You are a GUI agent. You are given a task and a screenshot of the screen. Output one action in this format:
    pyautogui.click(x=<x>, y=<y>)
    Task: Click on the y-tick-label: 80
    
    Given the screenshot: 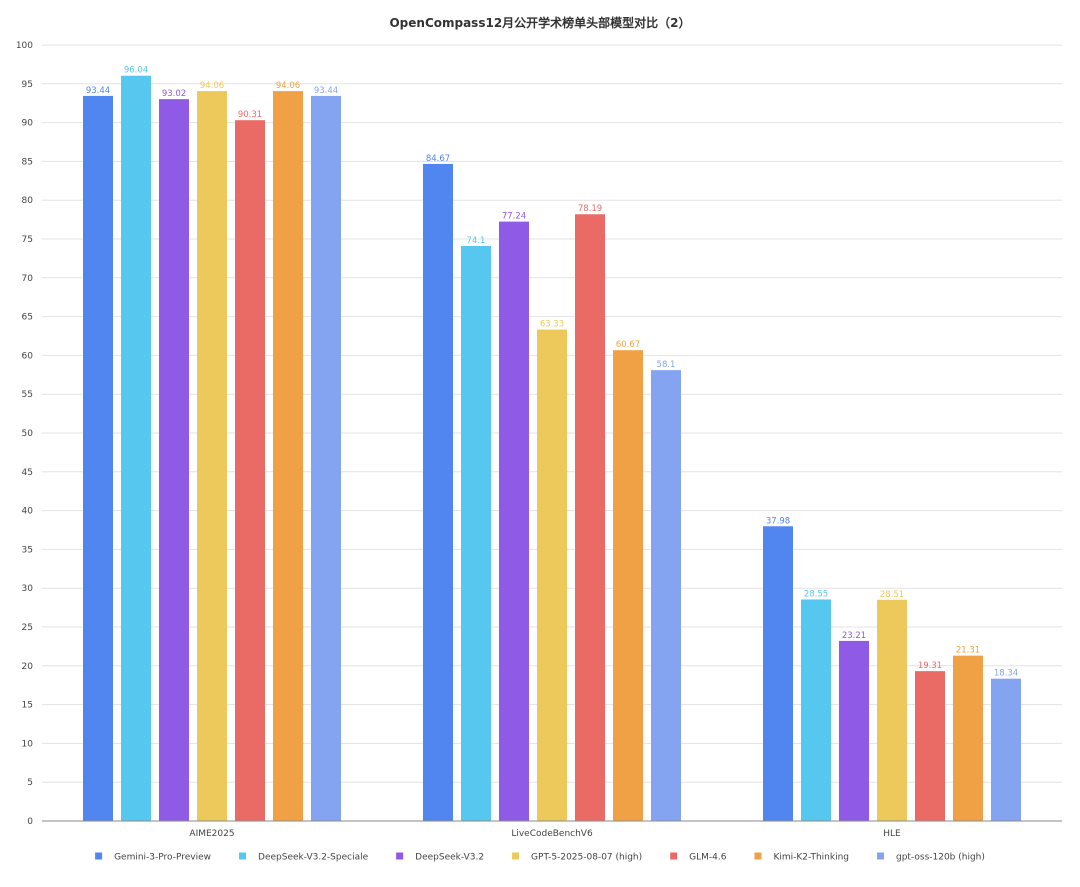 What is the action you would take?
    pyautogui.click(x=28, y=201)
    